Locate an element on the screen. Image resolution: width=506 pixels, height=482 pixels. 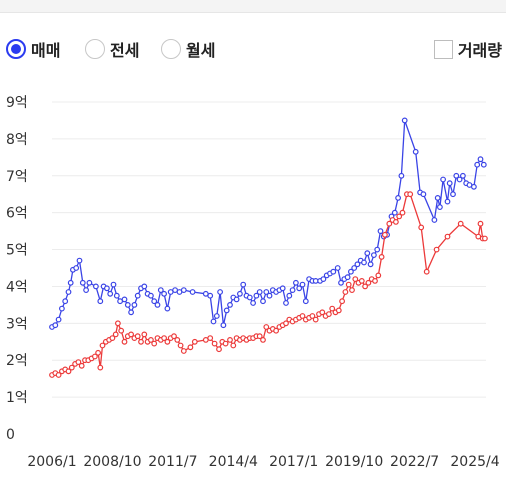
volume-checkbox: 거래량 is located at coordinates (467, 49).